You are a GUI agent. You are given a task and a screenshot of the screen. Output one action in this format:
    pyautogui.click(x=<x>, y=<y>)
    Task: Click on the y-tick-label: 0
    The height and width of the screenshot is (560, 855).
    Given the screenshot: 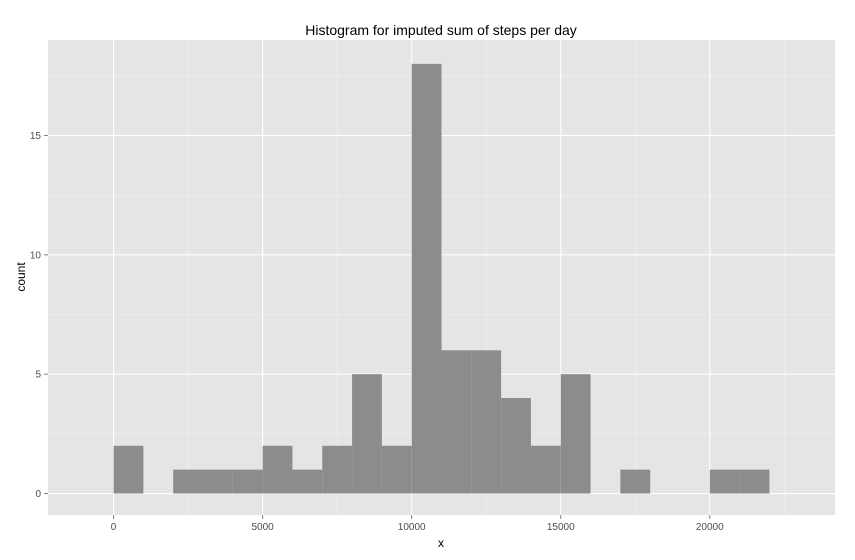 What is the action you would take?
    pyautogui.click(x=38, y=494)
    